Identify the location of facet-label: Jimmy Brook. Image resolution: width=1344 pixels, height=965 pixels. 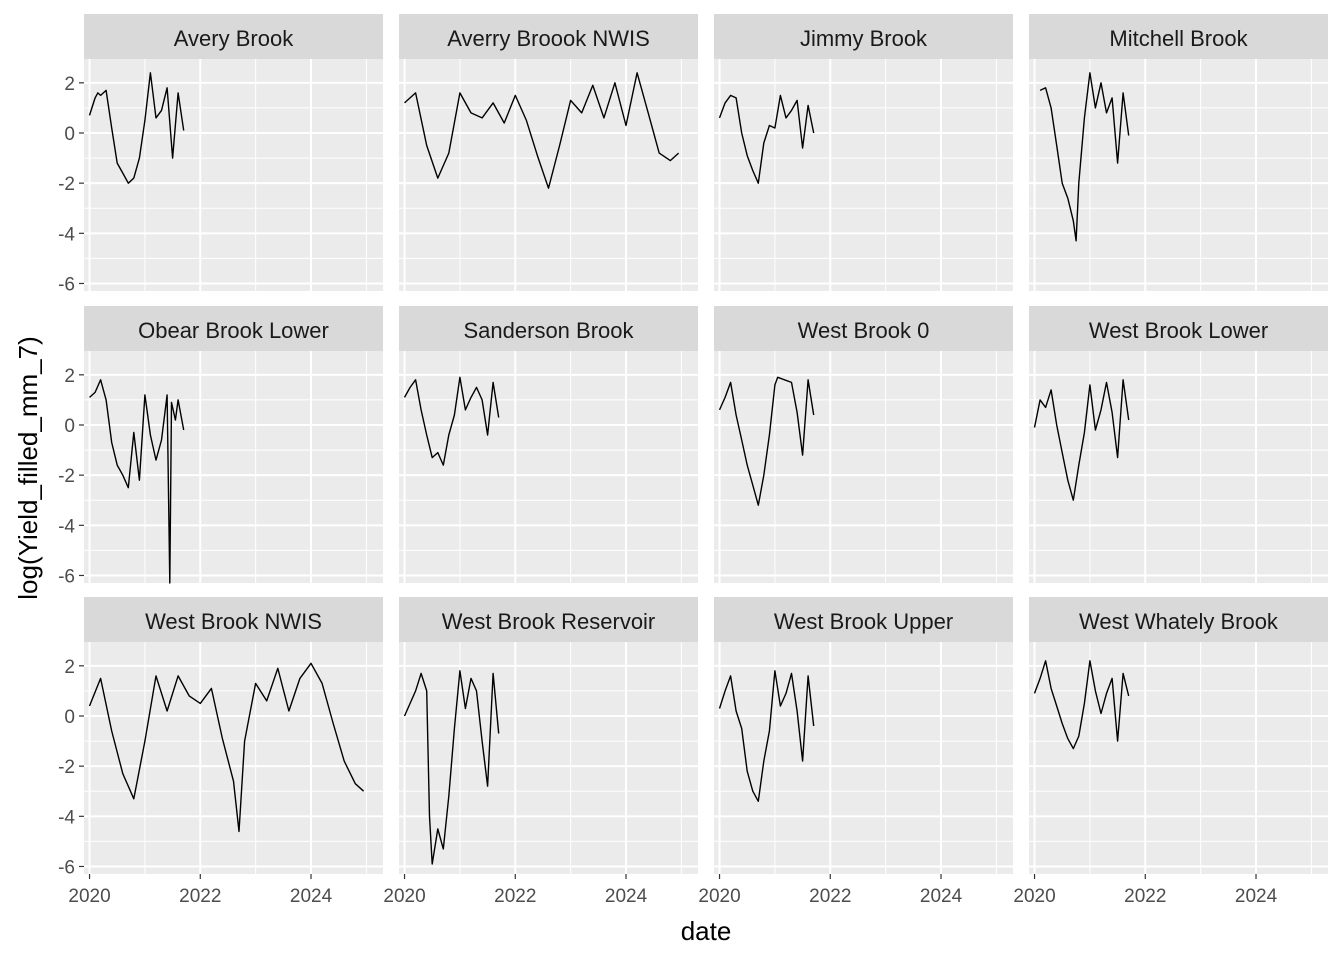
(864, 38).